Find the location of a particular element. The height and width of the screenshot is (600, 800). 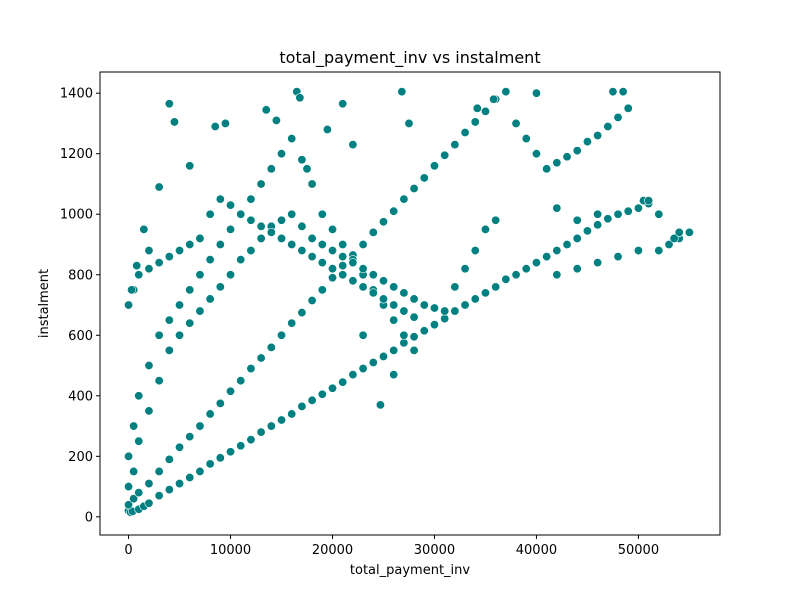

x-tick-label: 20000 is located at coordinates (332, 550).